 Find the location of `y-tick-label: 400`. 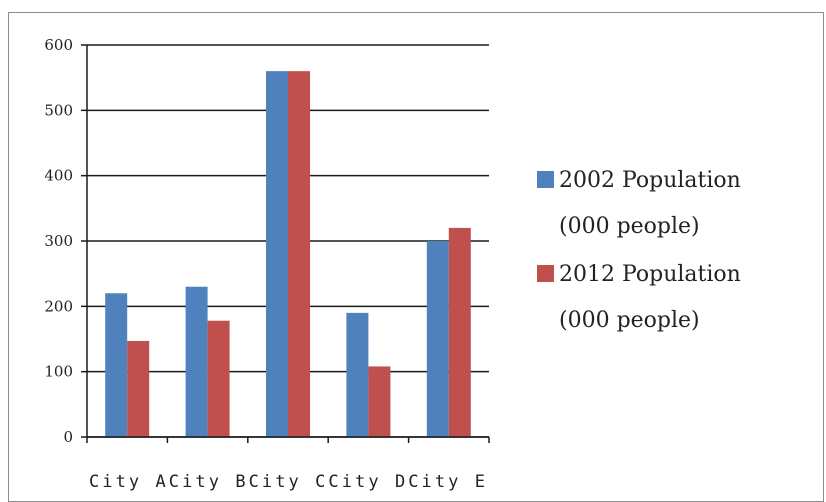

y-tick-label: 400 is located at coordinates (58, 176).